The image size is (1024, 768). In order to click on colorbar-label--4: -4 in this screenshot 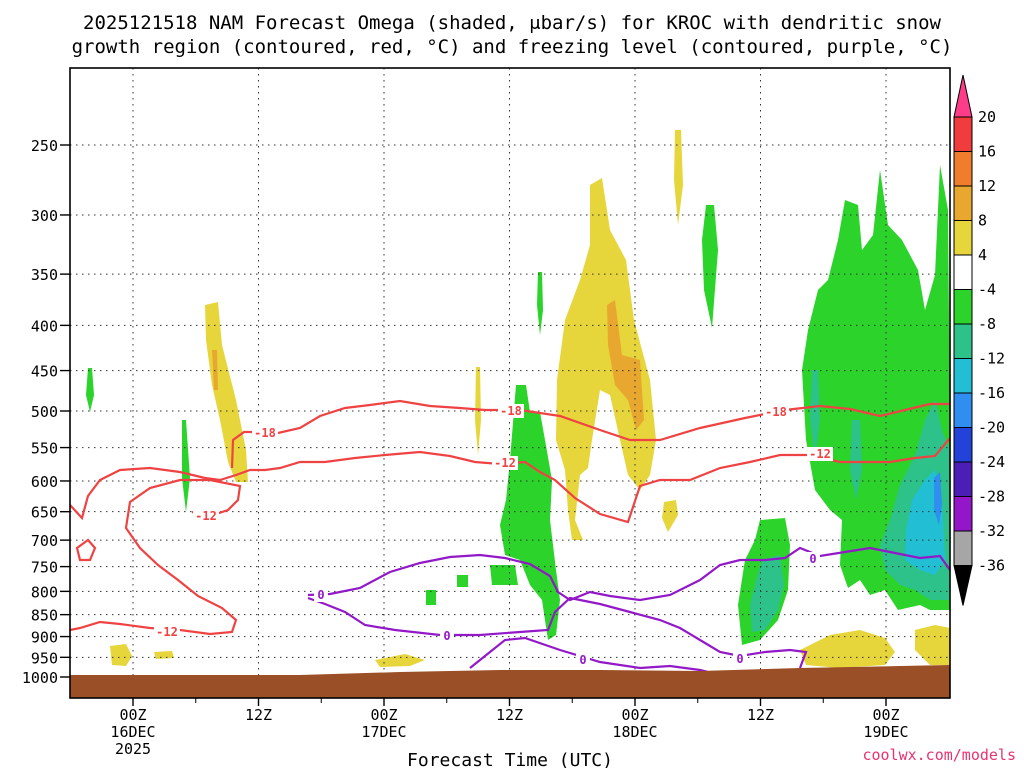, I will do `click(987, 290)`.